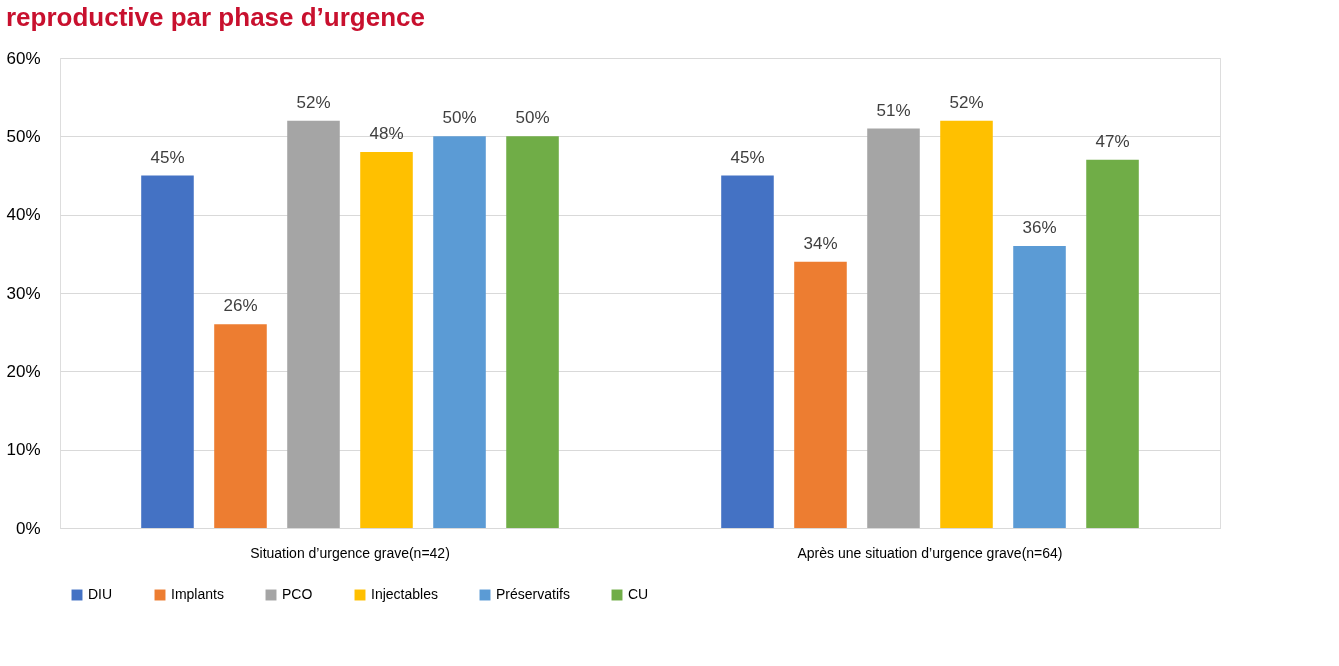 This screenshot has width=1339, height=666. Describe the element at coordinates (23, 450) in the screenshot. I see `y-tick-label: 10%` at that location.